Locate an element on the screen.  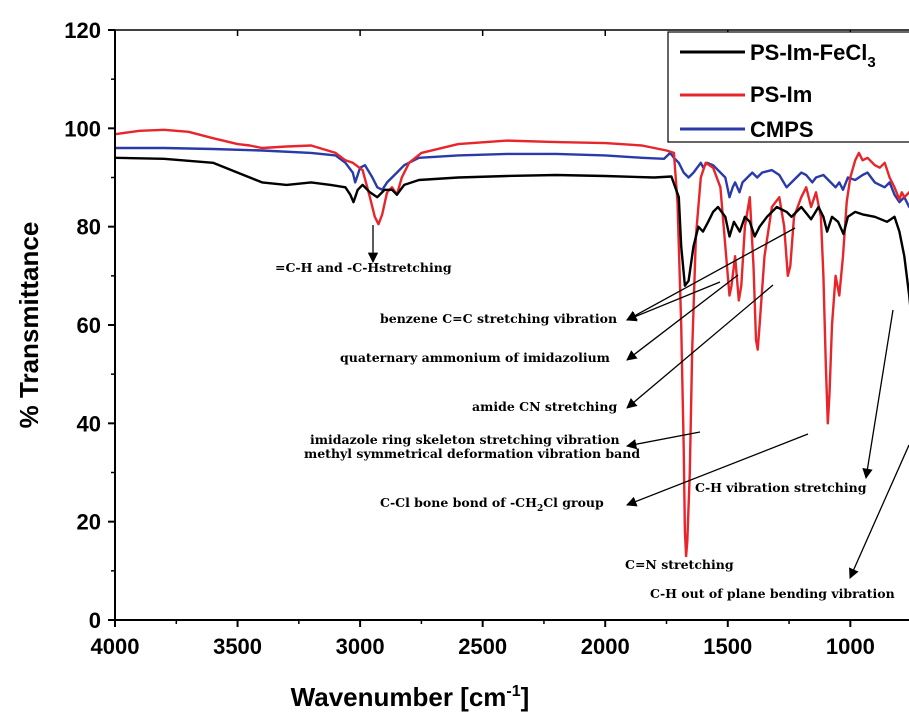
x-tick-label: 3500 is located at coordinates (237, 646).